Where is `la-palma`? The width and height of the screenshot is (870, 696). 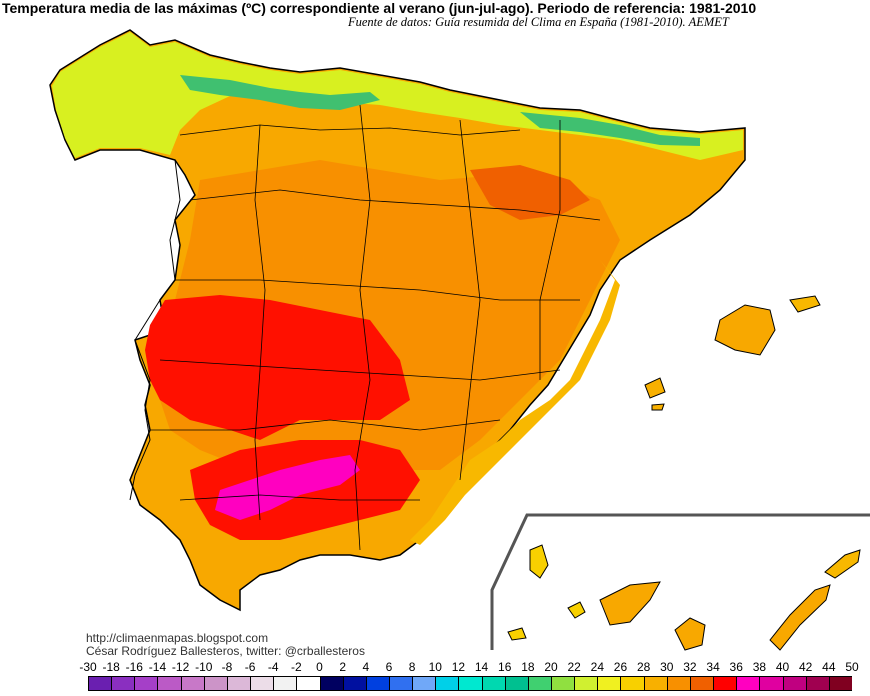 la-palma is located at coordinates (539, 561).